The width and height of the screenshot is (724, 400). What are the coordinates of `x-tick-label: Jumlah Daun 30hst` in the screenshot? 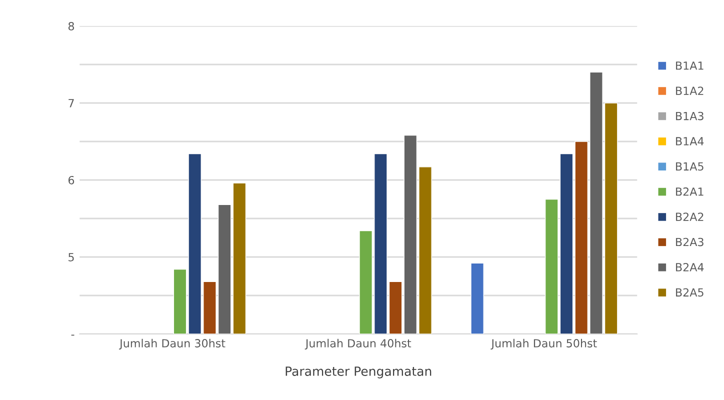 It's located at (172, 344).